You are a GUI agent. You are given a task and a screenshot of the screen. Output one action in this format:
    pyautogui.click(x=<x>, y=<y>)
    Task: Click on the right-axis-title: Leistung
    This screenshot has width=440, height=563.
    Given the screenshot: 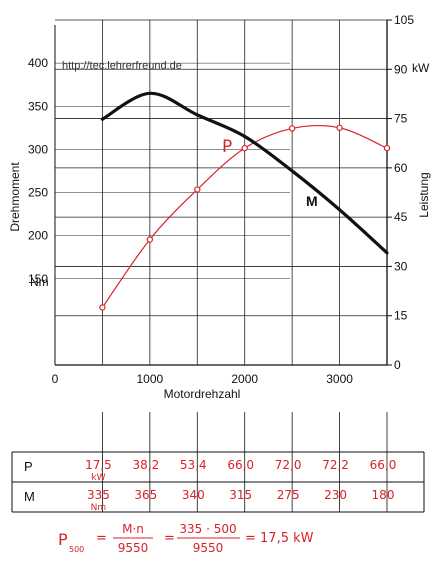 What is the action you would take?
    pyautogui.click(x=424, y=194)
    